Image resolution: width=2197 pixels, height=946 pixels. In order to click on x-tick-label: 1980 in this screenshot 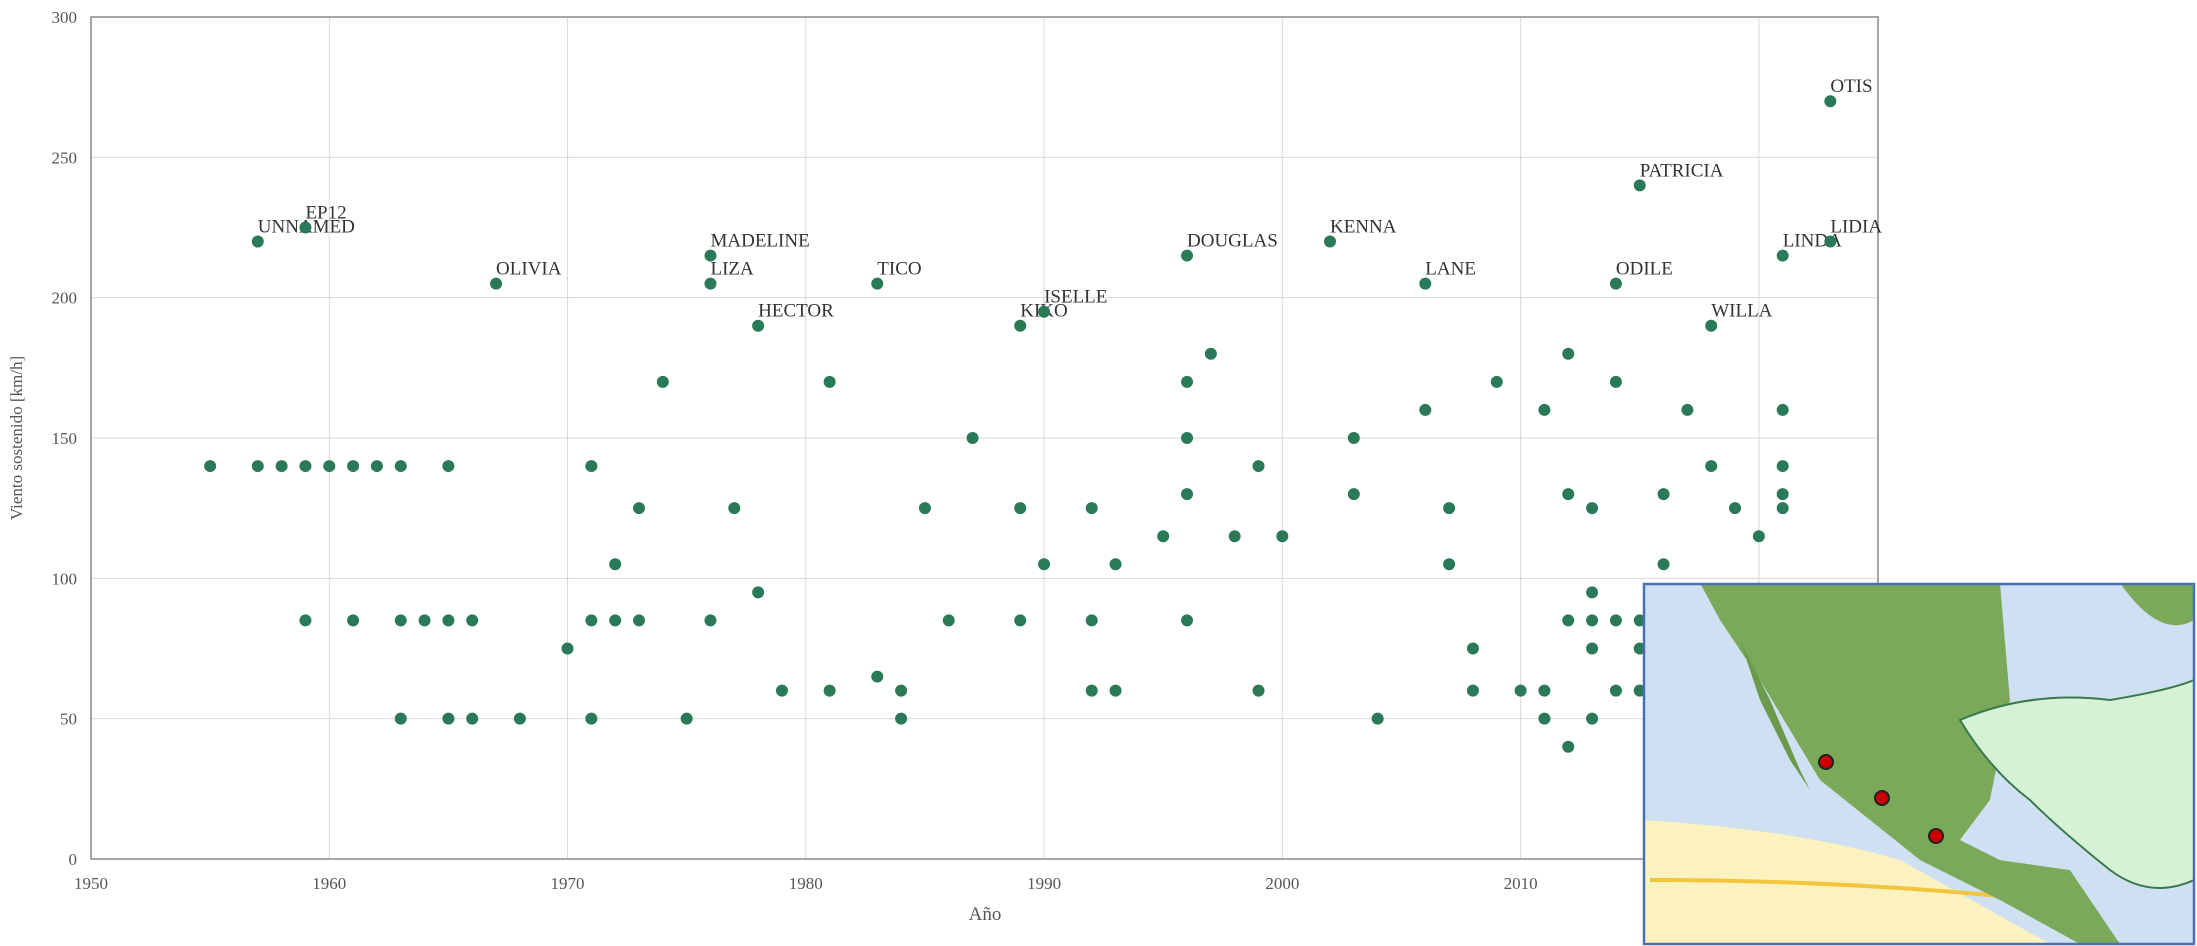, I will do `click(806, 883)`.